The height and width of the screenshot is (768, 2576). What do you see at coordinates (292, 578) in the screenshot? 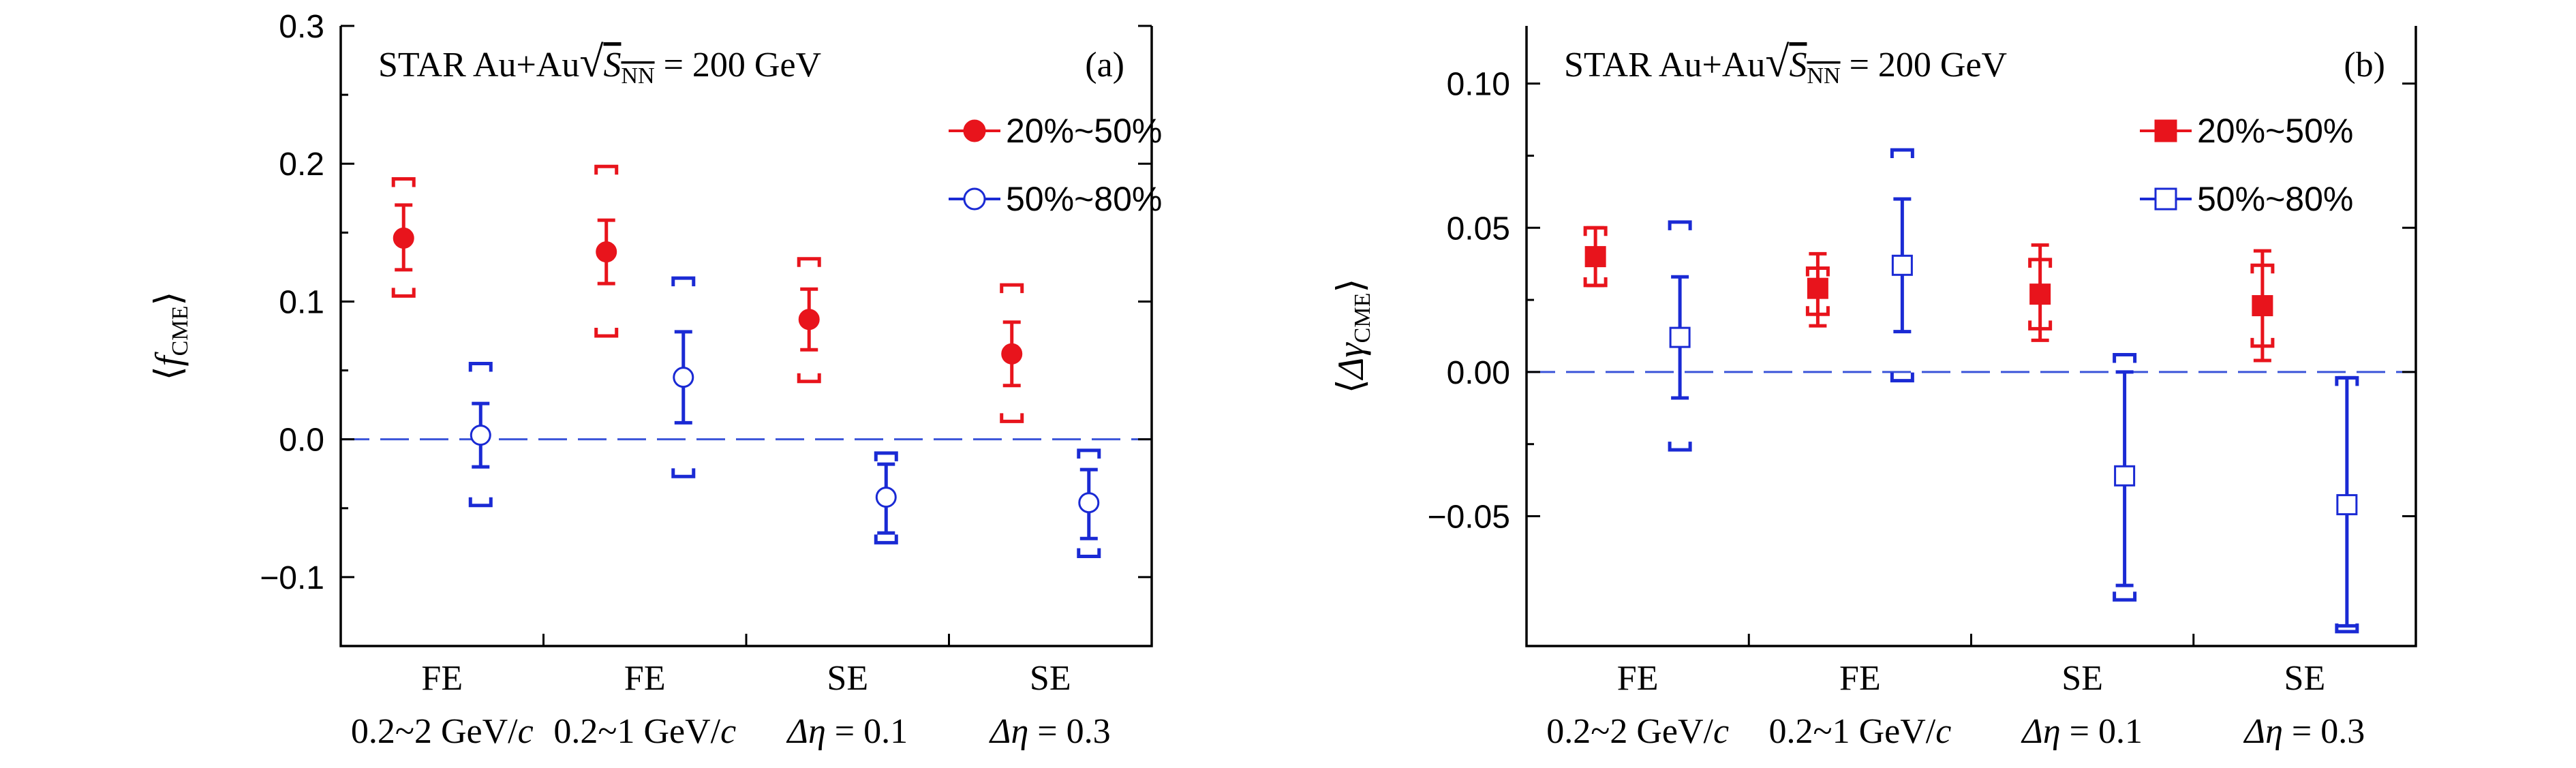
I see `y-tick-label: −0.1` at bounding box center [292, 578].